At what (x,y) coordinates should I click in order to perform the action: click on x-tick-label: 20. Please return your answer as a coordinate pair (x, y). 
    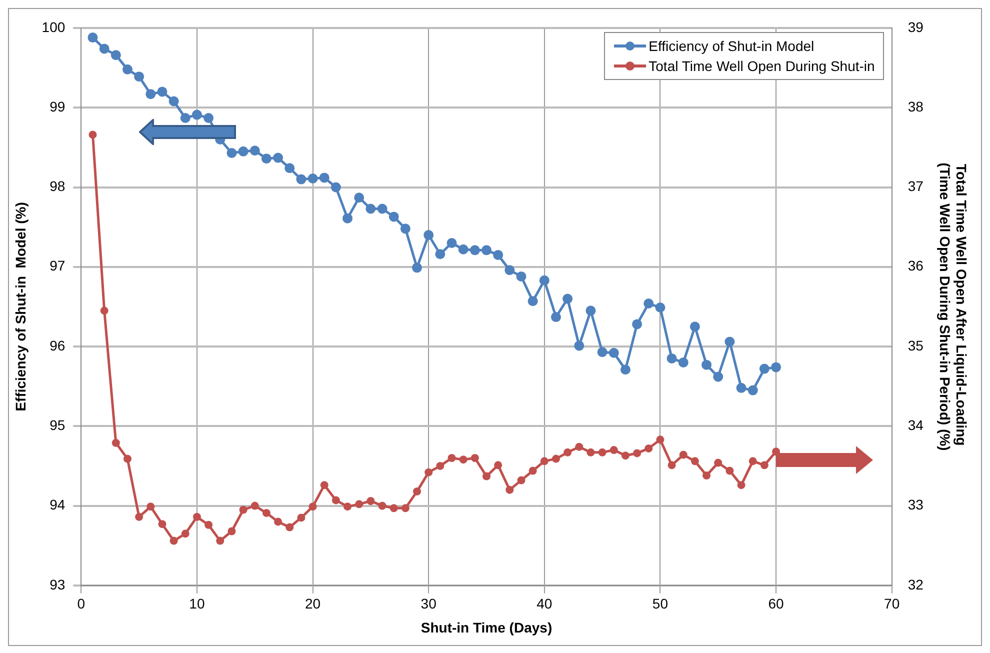
    Looking at the image, I should click on (312, 604).